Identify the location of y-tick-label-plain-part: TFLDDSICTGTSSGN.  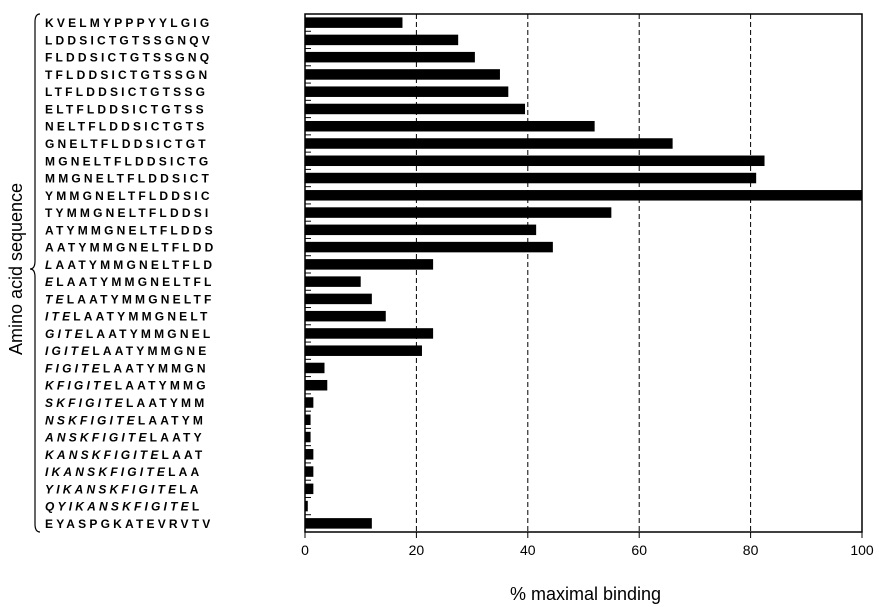
(127, 75).